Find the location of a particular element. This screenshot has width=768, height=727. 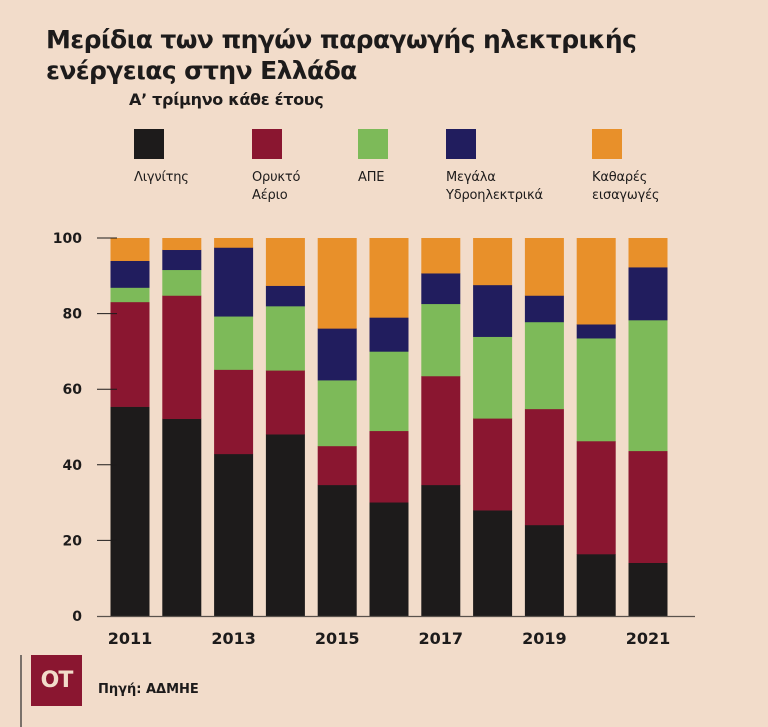

bar-stack-2014 is located at coordinates (285, 427).